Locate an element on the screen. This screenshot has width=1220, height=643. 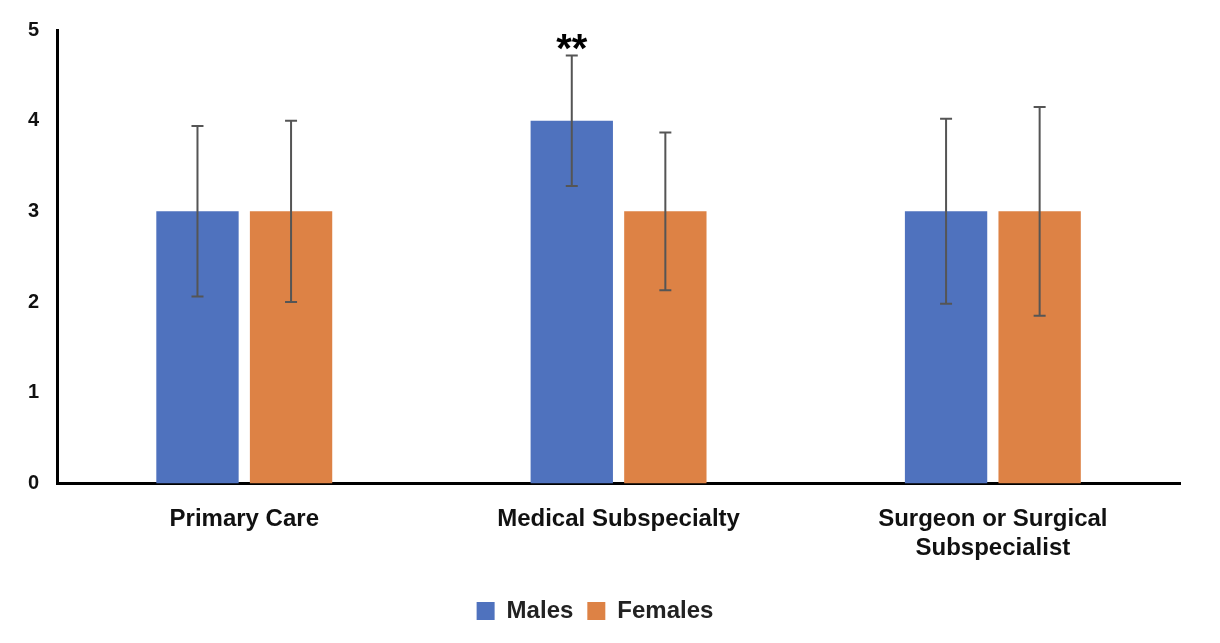
y-tick-label: 1 is located at coordinates (34, 391).